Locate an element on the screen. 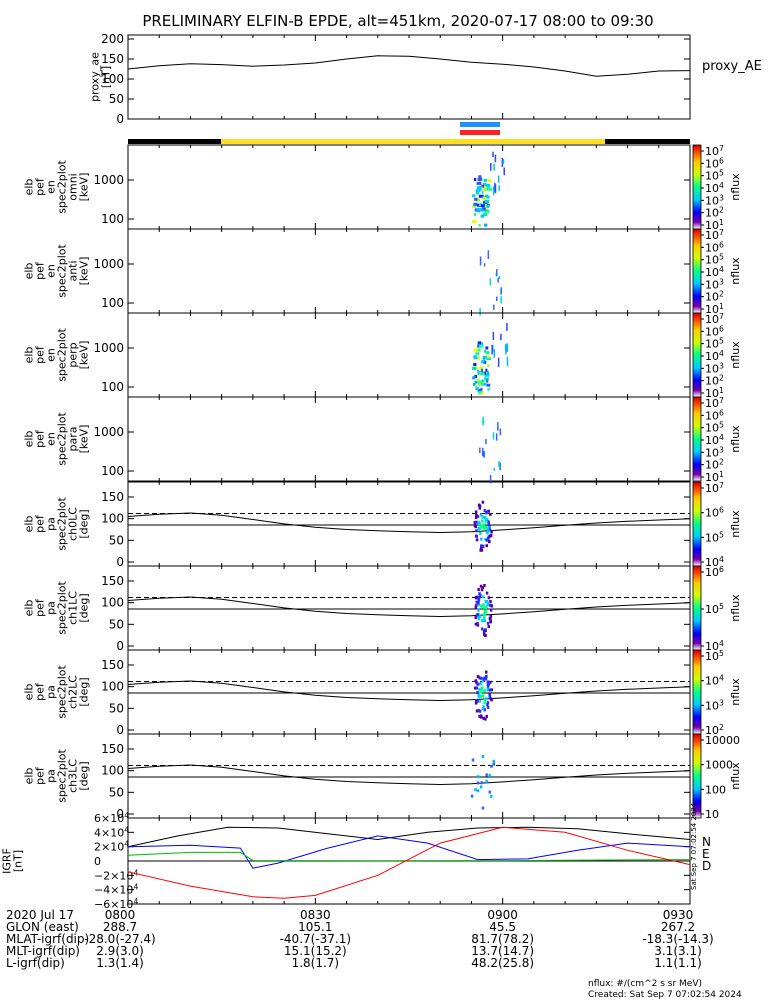  igrf-total-line is located at coordinates (409, 837).